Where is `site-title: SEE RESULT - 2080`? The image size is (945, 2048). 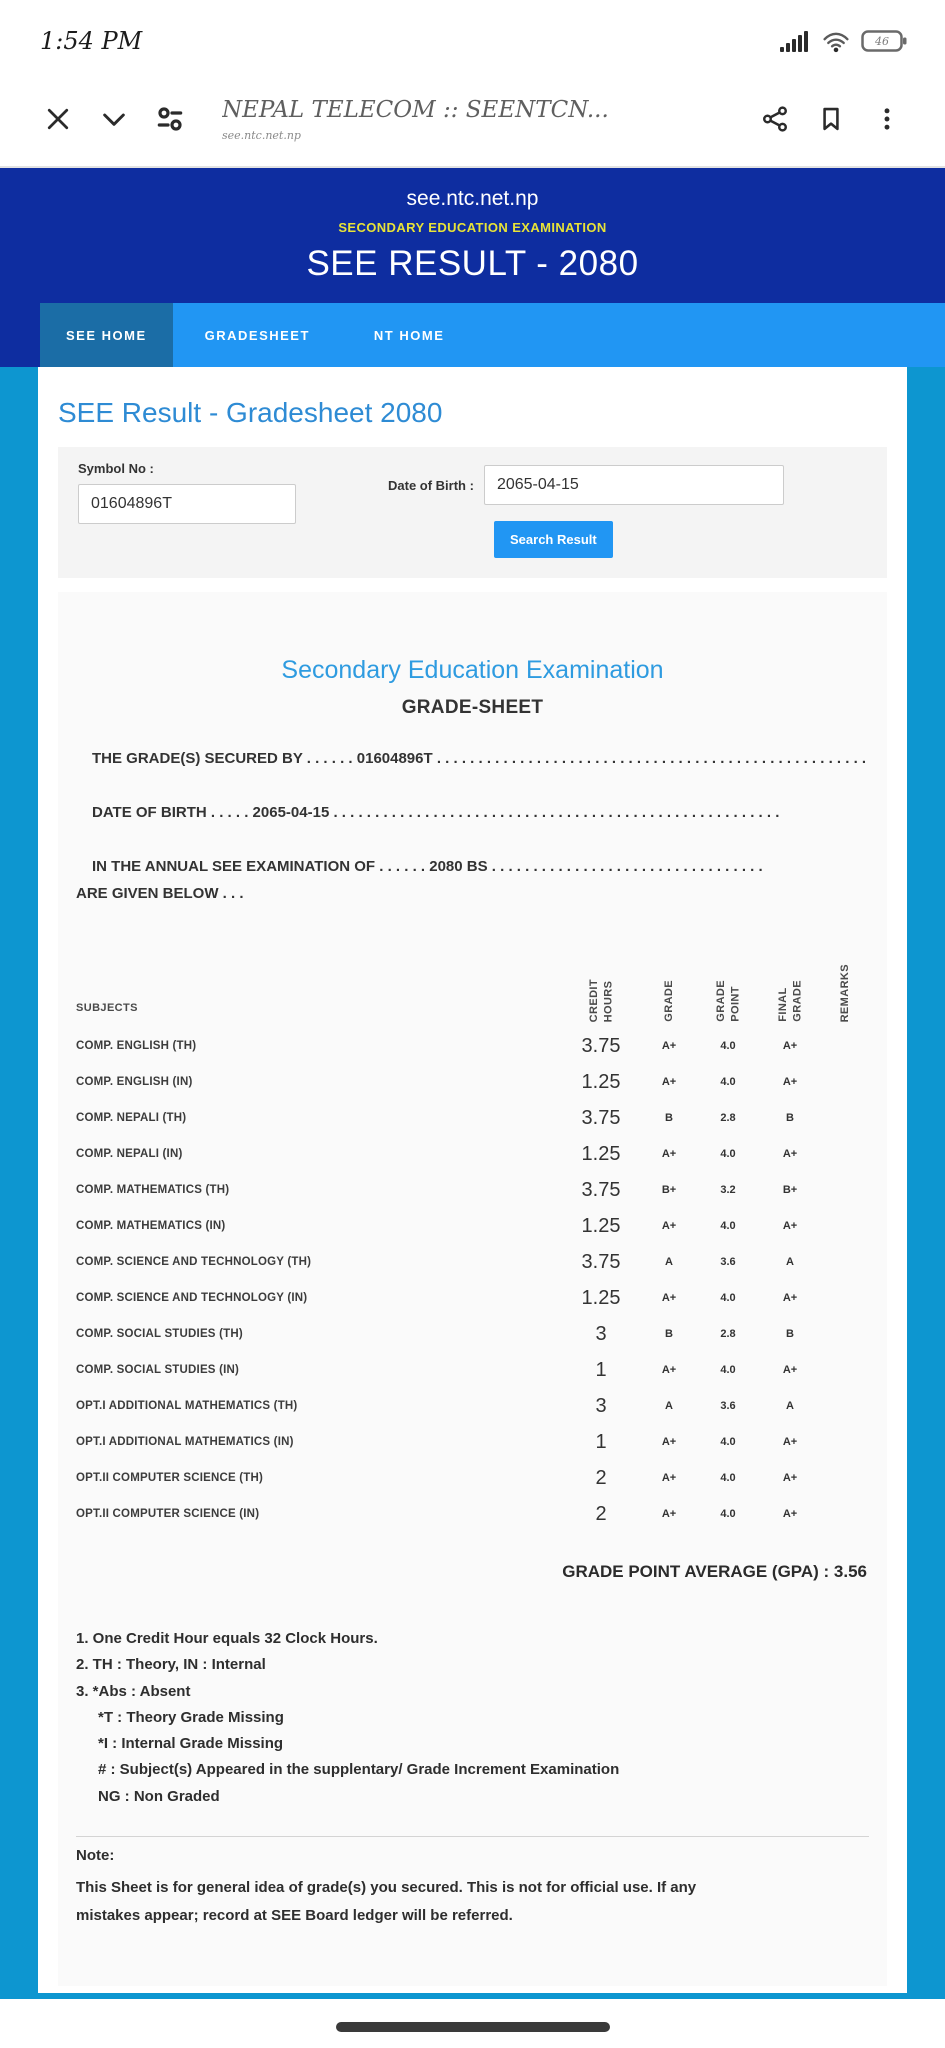
site-title: SEE RESULT - 2080 is located at coordinates (472, 263).